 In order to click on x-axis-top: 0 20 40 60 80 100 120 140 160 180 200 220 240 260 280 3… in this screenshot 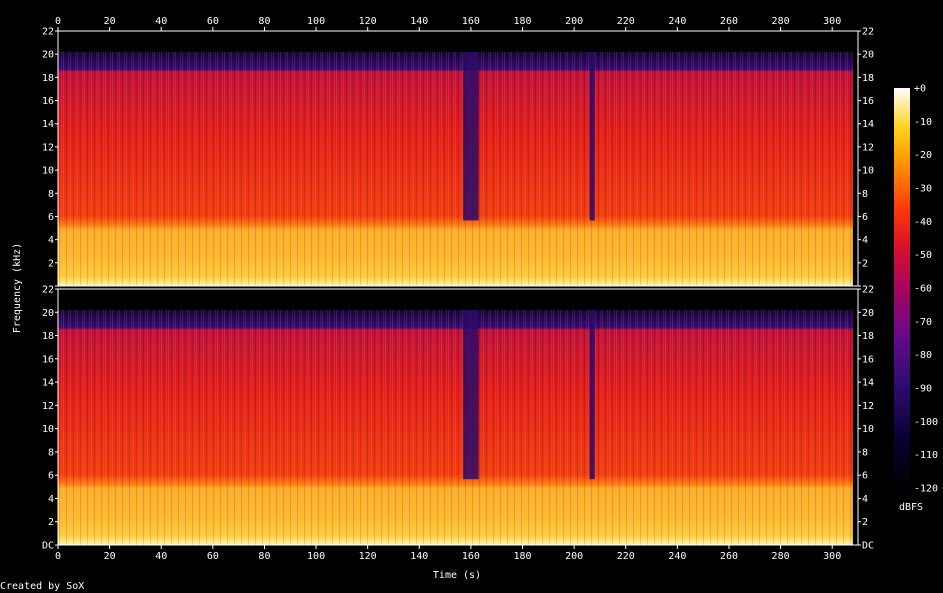, I will do `click(448, 23)`.